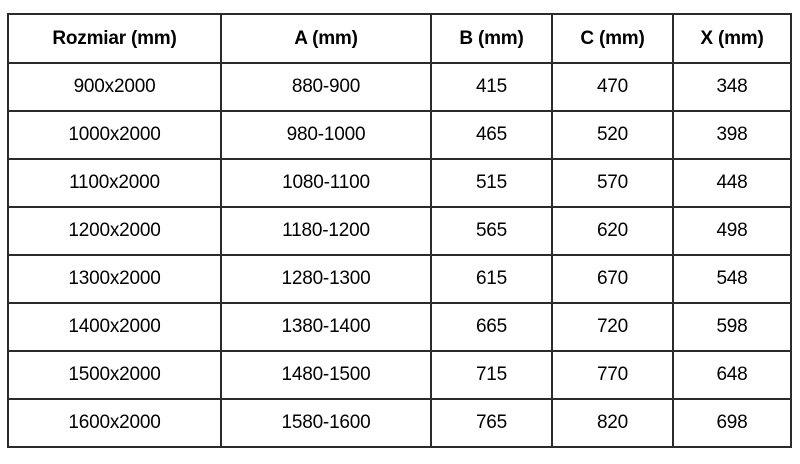 The height and width of the screenshot is (464, 800). I want to click on cell-x: 448, so click(732, 183).